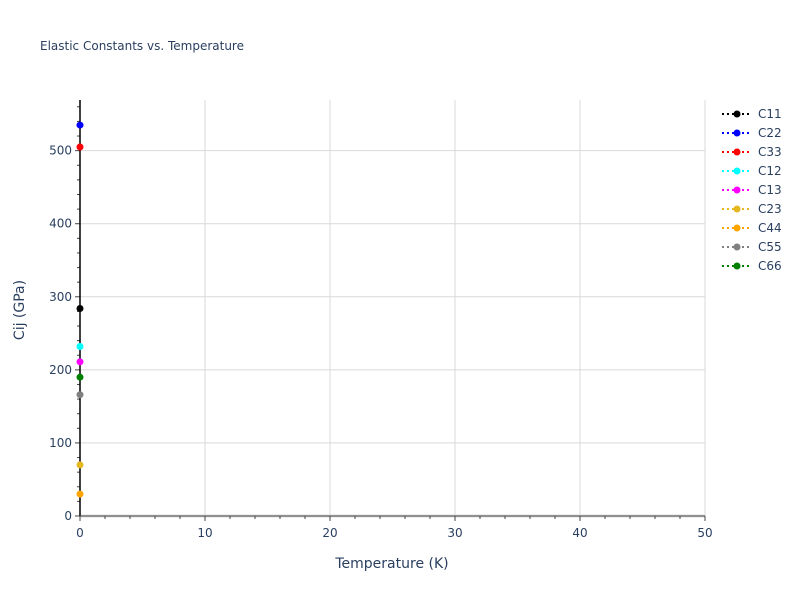 Image resolution: width=800 pixels, height=605 pixels. What do you see at coordinates (770, 171) in the screenshot?
I see `legend-label: C12` at bounding box center [770, 171].